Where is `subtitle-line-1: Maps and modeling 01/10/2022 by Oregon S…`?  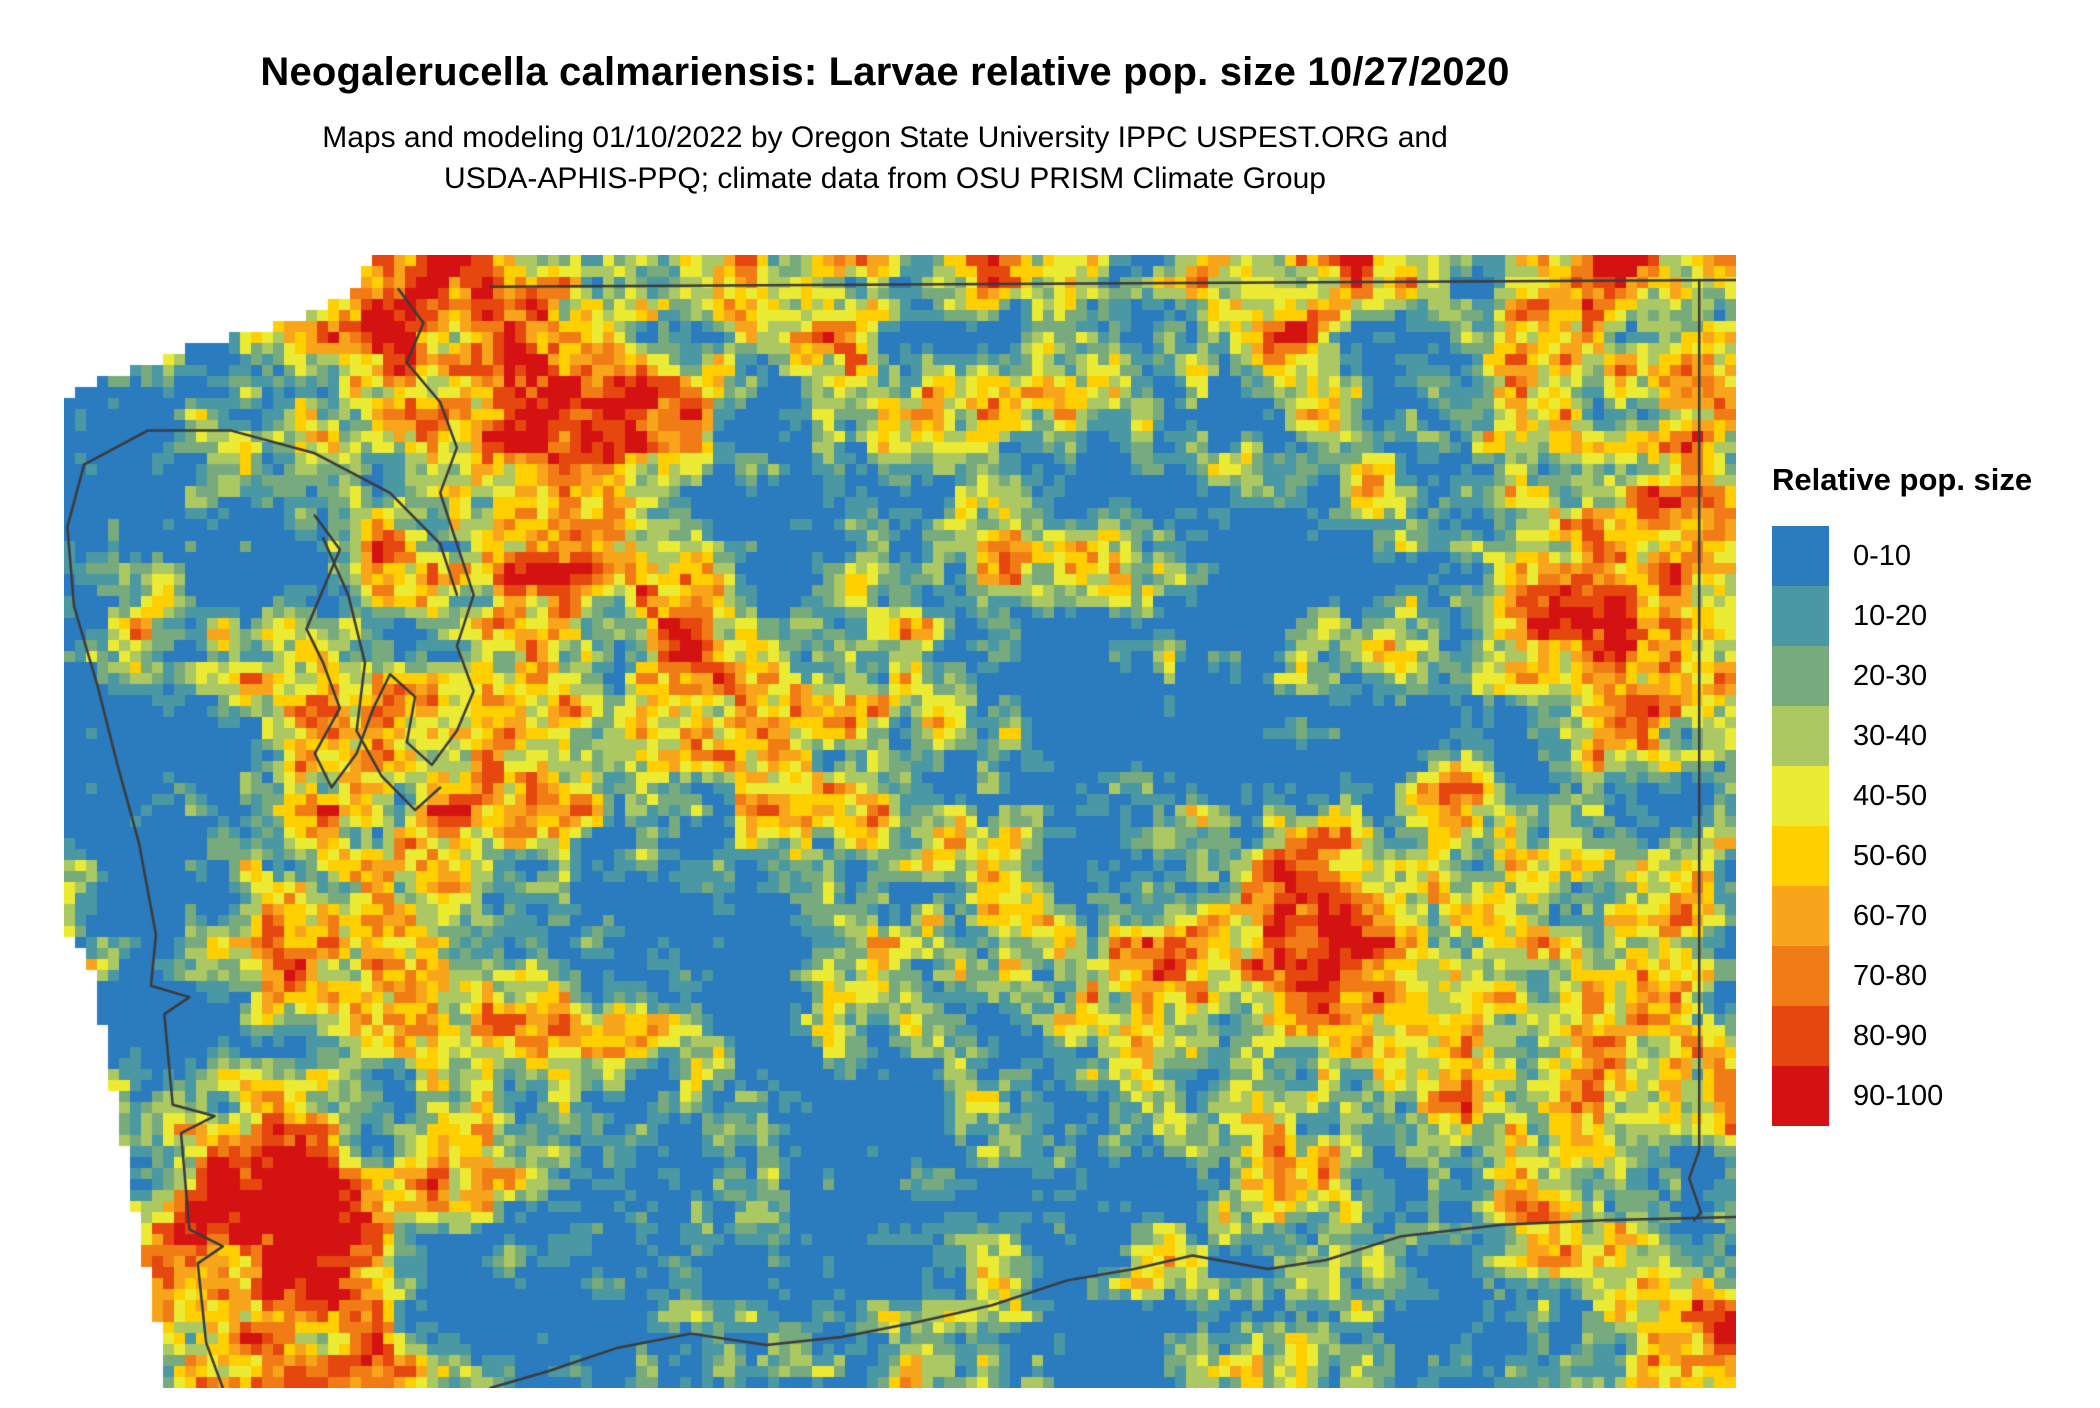
subtitle-line-1: Maps and modeling 01/10/2022 by Oregon S… is located at coordinates (885, 137).